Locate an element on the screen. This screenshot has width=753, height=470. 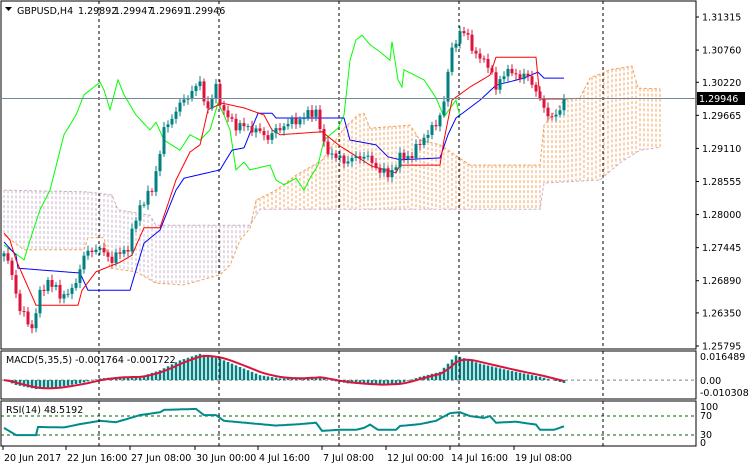
symbol-label: GBPUSD,H4 is located at coordinates (45, 11).